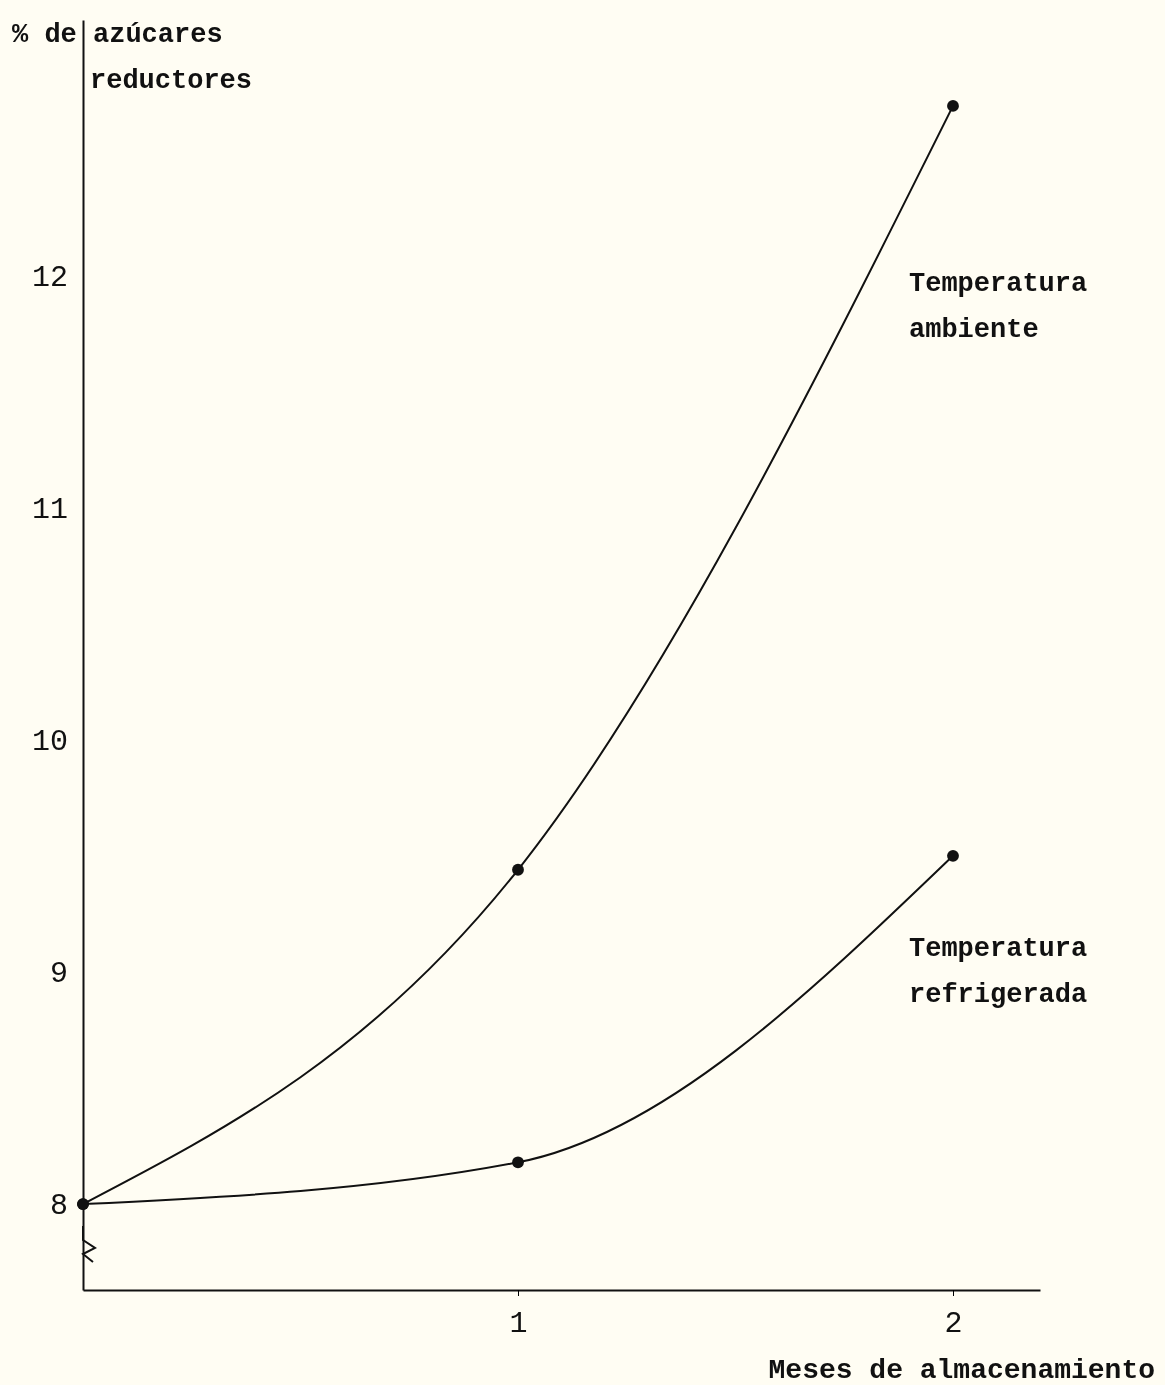  What do you see at coordinates (49, 509) in the screenshot?
I see `y-tick-label: 11` at bounding box center [49, 509].